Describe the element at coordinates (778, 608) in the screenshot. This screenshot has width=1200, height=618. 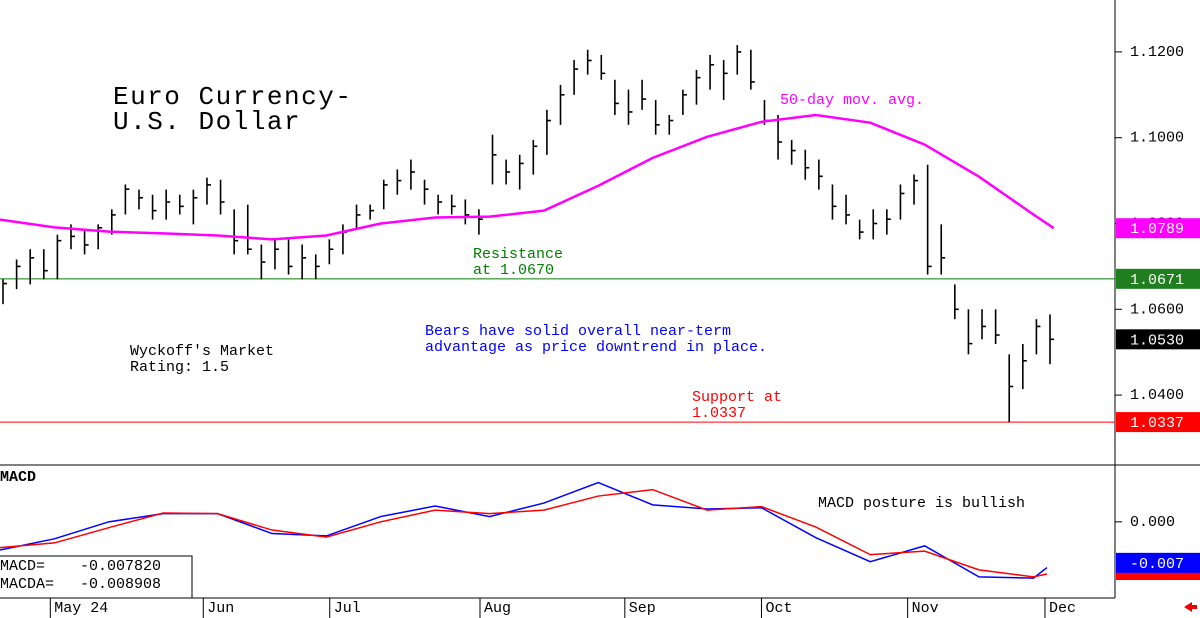
I see `x-tick-label: Oct` at that location.